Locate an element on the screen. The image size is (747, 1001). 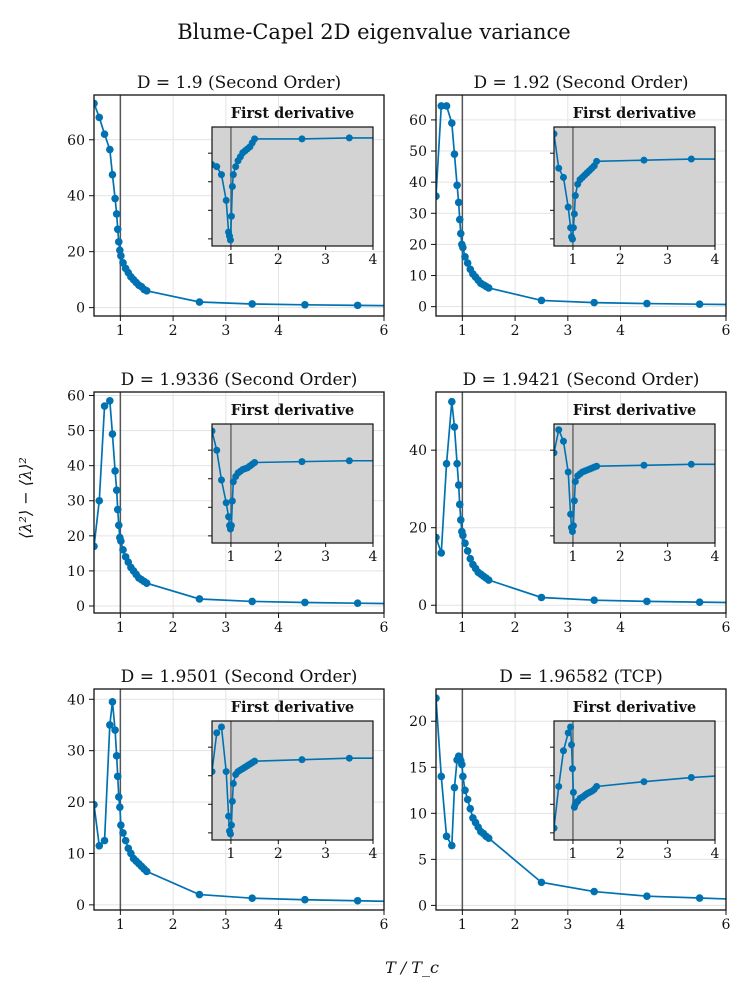
series-line is located at coordinates (581, 502).